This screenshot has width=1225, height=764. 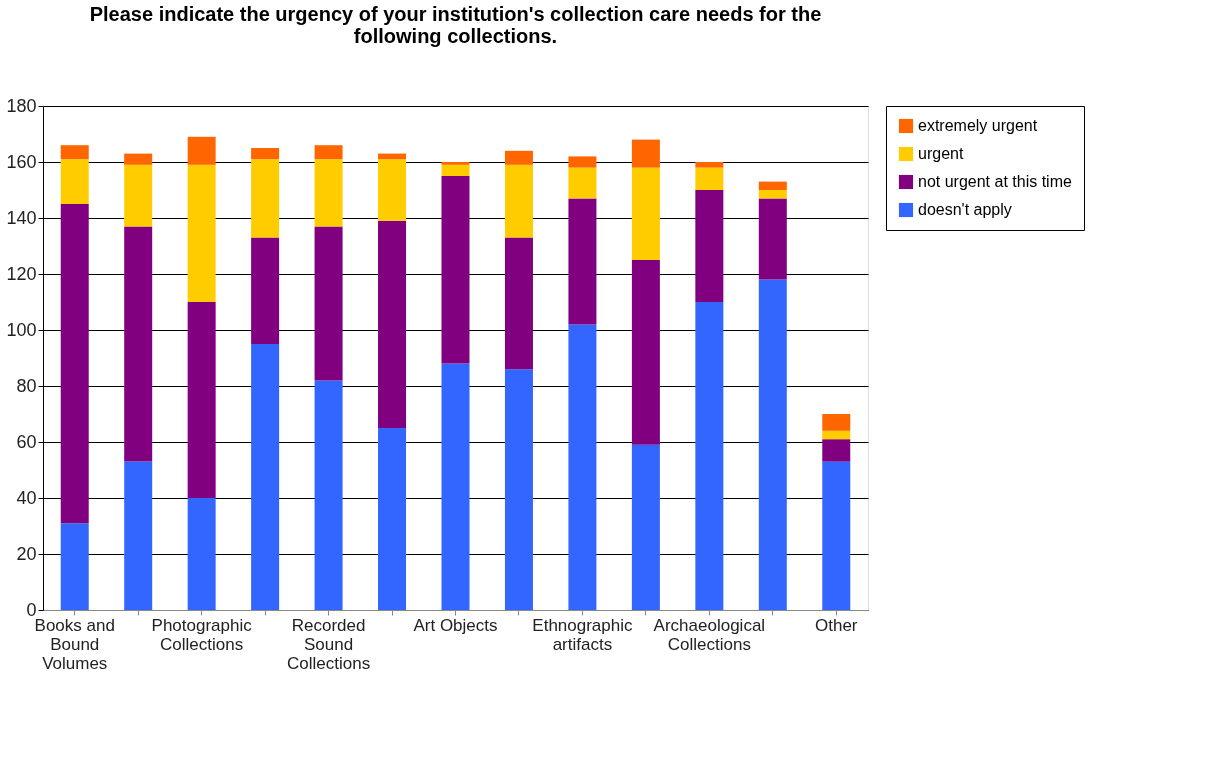 What do you see at coordinates (455, 25) in the screenshot?
I see `chart-title: Please indicate the urgency of your institution's collection care needs for the following collections.` at bounding box center [455, 25].